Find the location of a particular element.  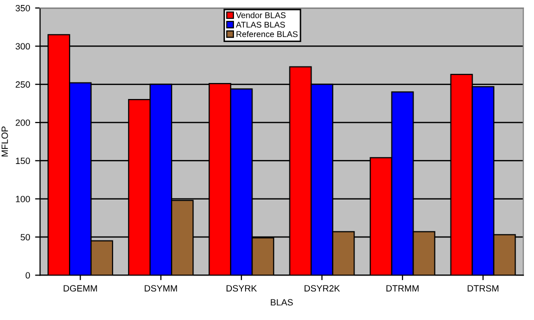

y-tick-label: 300 is located at coordinates (23, 46).